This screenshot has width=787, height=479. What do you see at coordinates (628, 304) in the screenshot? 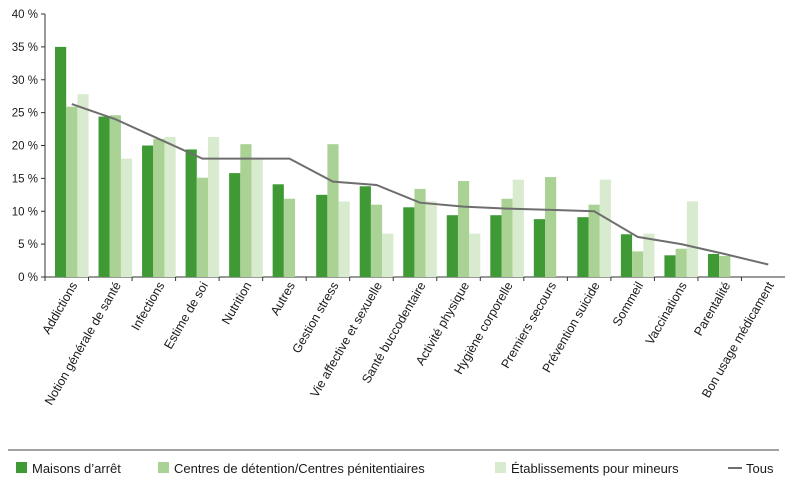
I see `x-category-label: Sommeil` at bounding box center [628, 304].